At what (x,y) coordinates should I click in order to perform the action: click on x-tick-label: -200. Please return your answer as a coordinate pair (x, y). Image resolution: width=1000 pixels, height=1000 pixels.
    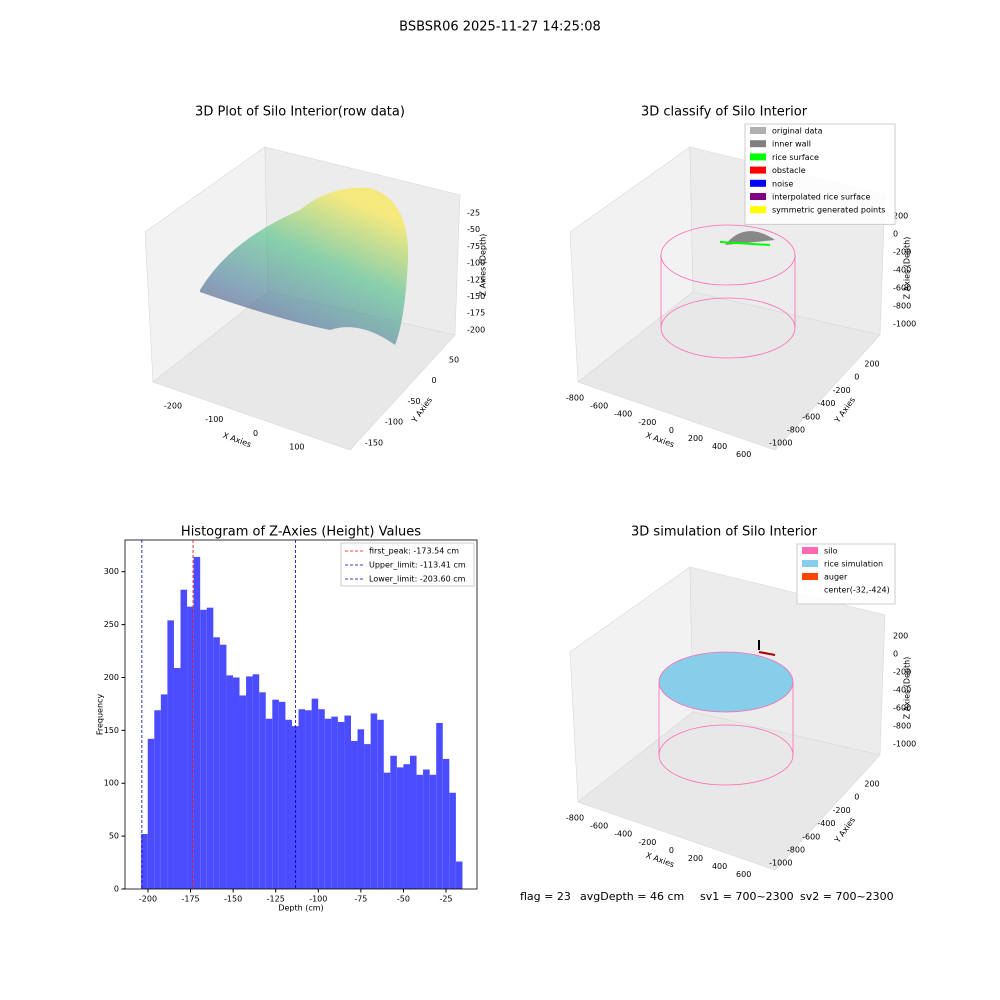
    Looking at the image, I should click on (647, 842).